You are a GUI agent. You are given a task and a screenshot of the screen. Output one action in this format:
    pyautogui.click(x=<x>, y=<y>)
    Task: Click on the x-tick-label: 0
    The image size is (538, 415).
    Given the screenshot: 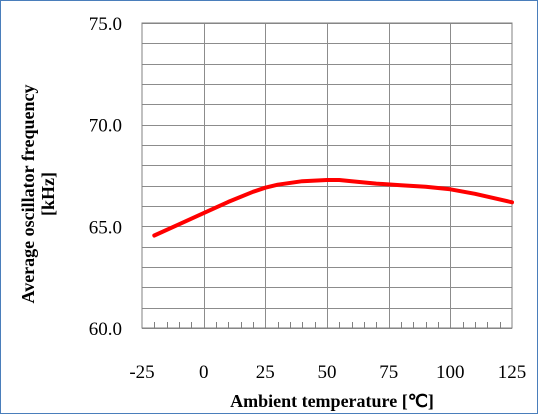 What is the action you would take?
    pyautogui.click(x=204, y=372)
    